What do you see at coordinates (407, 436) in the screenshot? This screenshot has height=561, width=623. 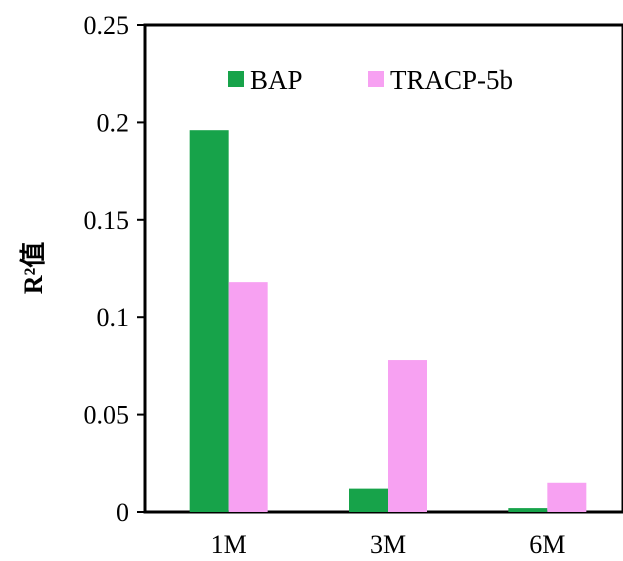 I see `bar-tracp-5b-3m` at bounding box center [407, 436].